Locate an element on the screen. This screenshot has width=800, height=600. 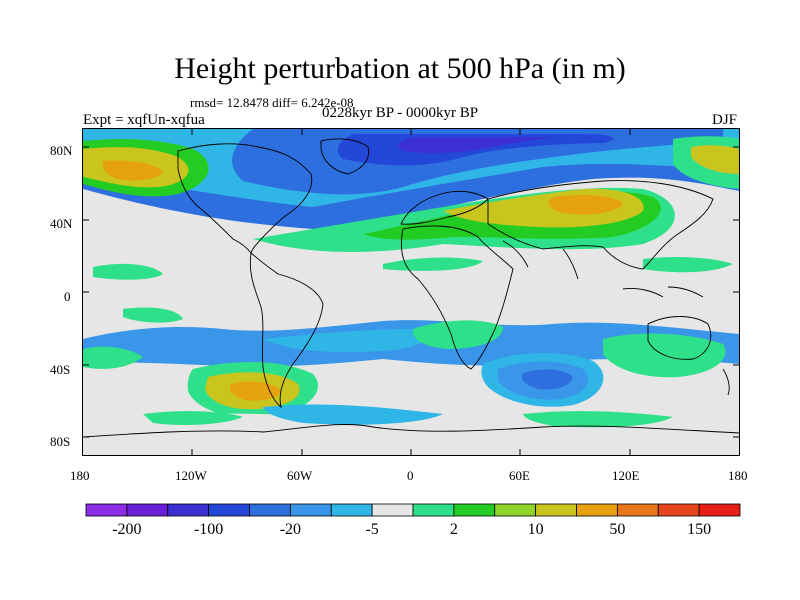
y-tick-label: 0 is located at coordinates (67, 296).